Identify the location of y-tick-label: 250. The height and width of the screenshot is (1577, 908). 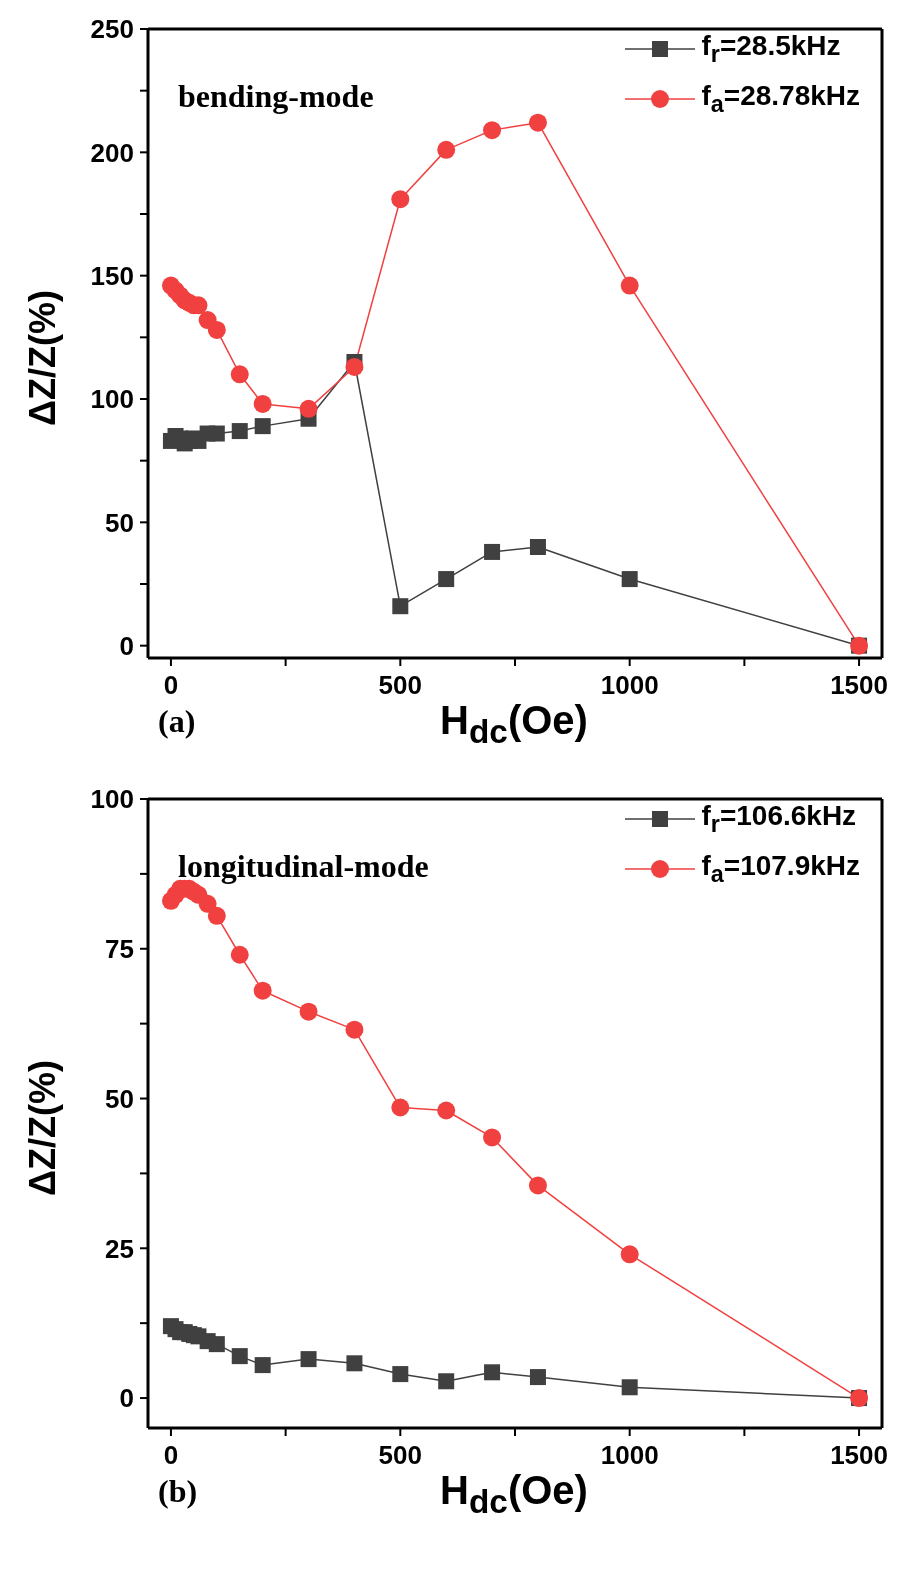
(112, 29).